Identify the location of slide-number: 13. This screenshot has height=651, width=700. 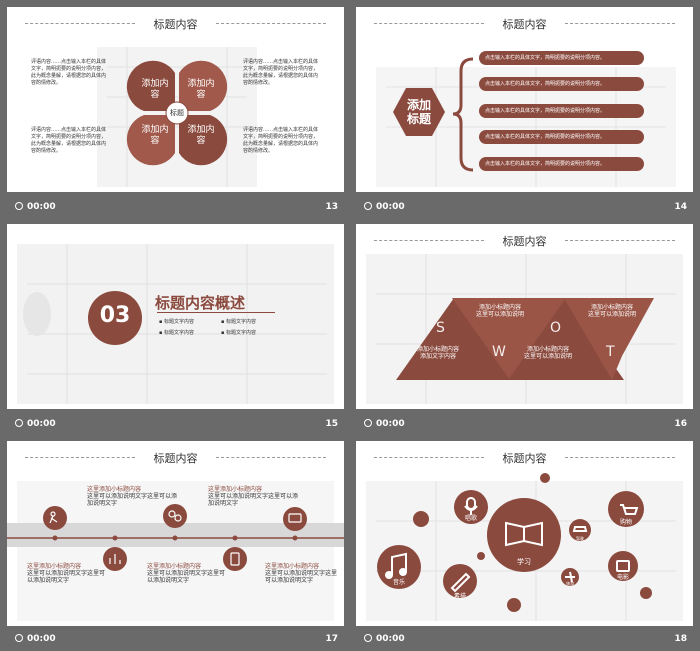
(331, 207).